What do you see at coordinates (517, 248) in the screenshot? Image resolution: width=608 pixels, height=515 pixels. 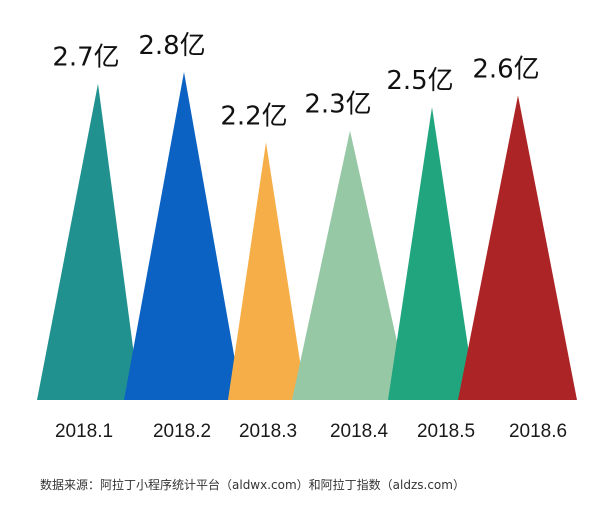 I see `triangle-bar-2018.6` at bounding box center [517, 248].